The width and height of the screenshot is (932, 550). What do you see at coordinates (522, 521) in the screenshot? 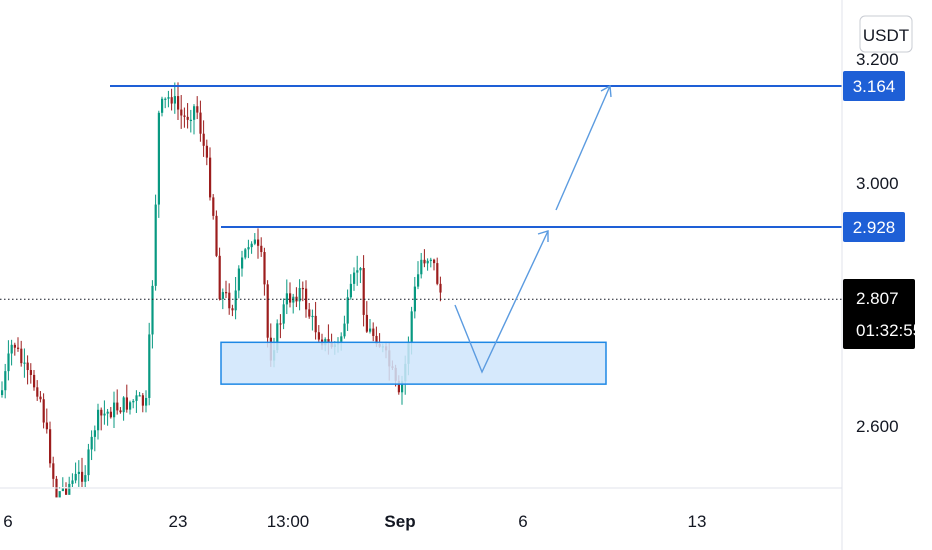
I see `time-tick-label: 6` at bounding box center [522, 521].